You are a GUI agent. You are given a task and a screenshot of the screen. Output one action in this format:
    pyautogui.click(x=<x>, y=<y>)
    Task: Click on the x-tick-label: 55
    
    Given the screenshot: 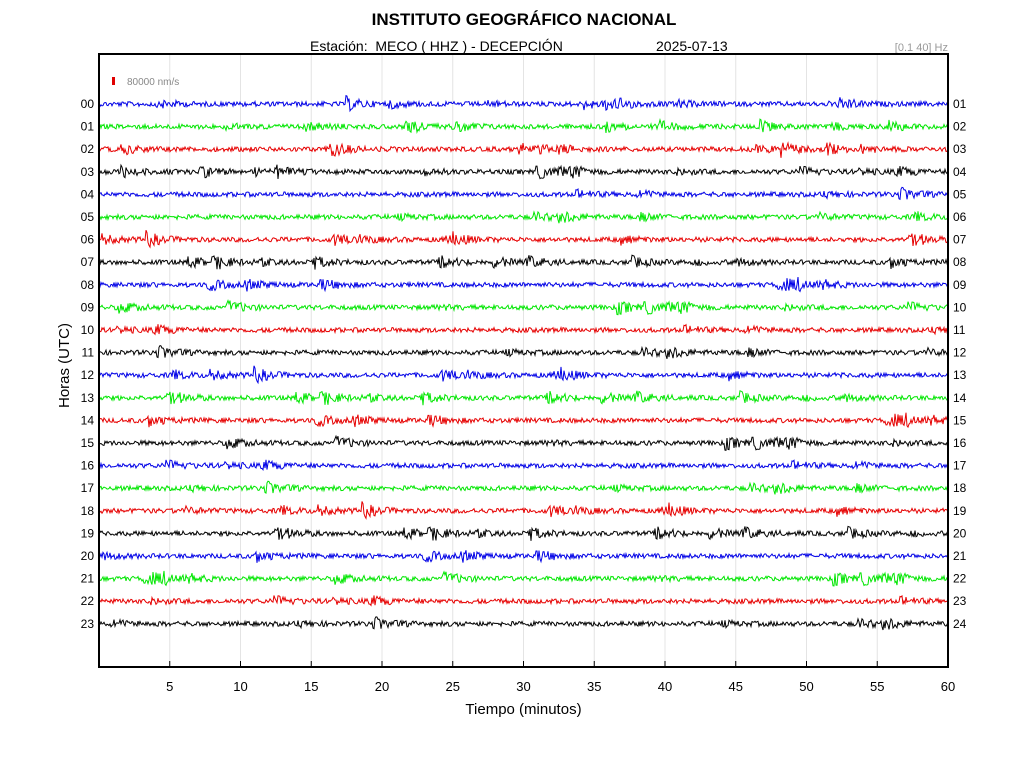 What is the action you would take?
    pyautogui.click(x=877, y=686)
    